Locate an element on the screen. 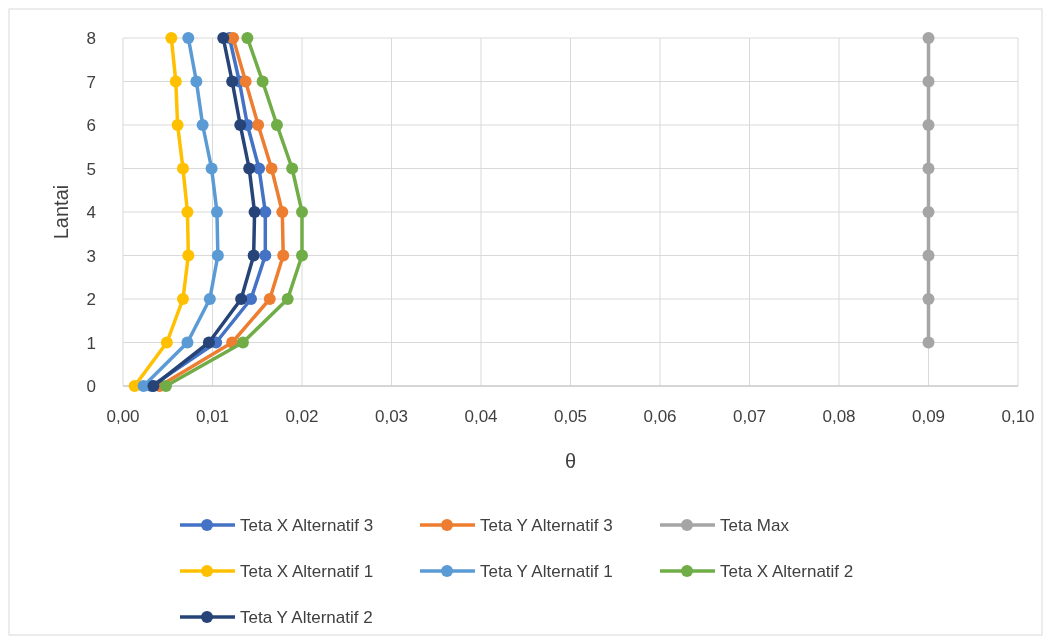  x-tick-label: 0,09 is located at coordinates (928, 416).